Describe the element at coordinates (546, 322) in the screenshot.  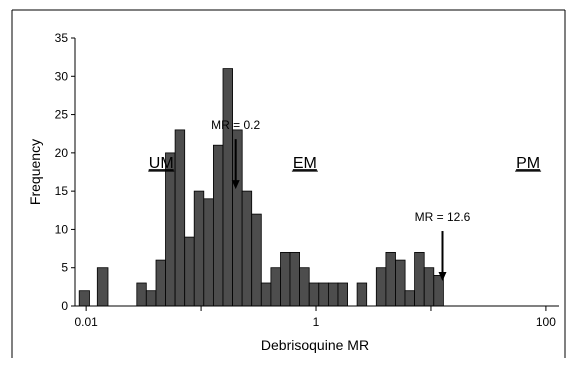
I see `x-tick-label: 100` at that location.